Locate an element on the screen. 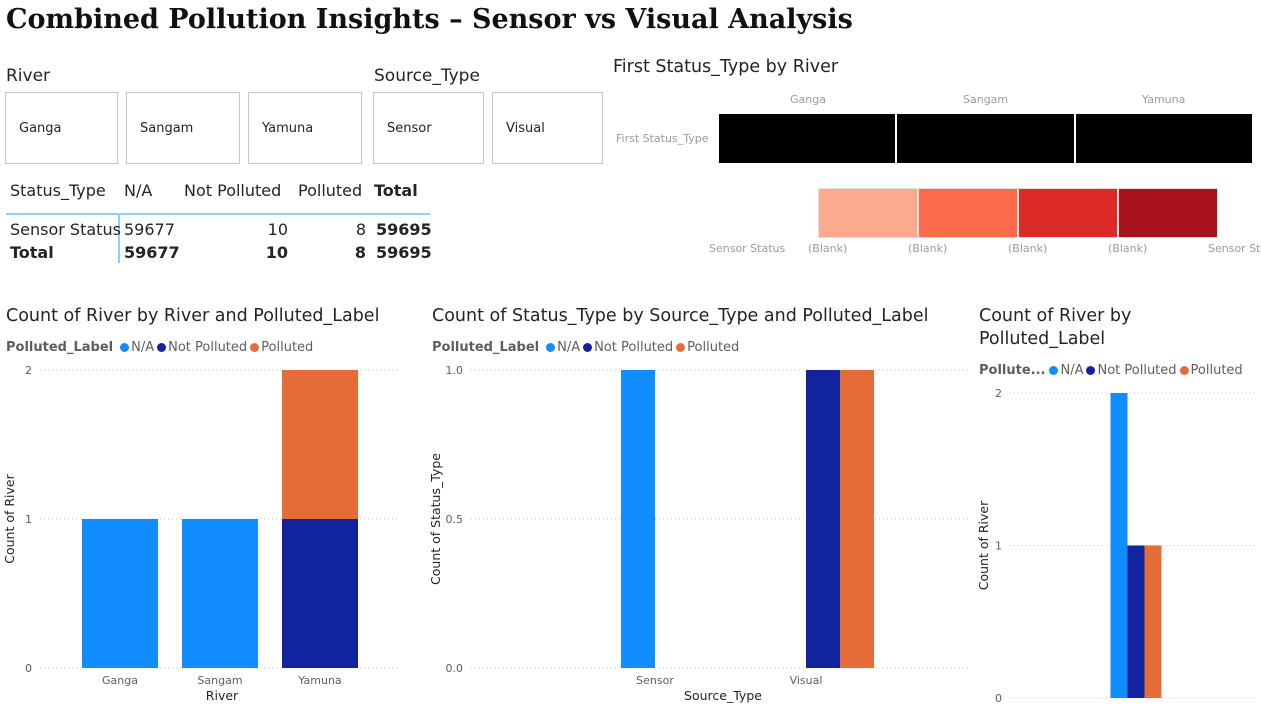 The image size is (1261, 707). matrix-header-divider is located at coordinates (218, 214).